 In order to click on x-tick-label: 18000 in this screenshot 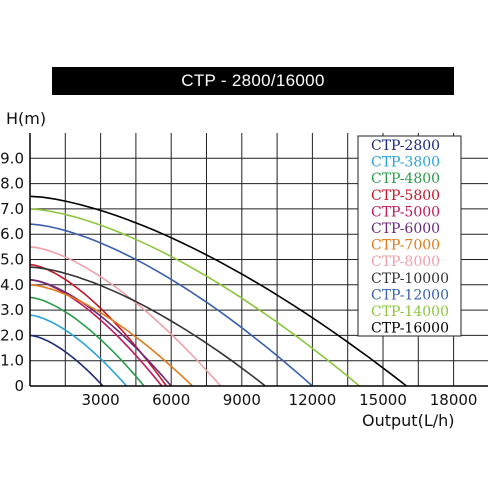, I will do `click(454, 400)`.